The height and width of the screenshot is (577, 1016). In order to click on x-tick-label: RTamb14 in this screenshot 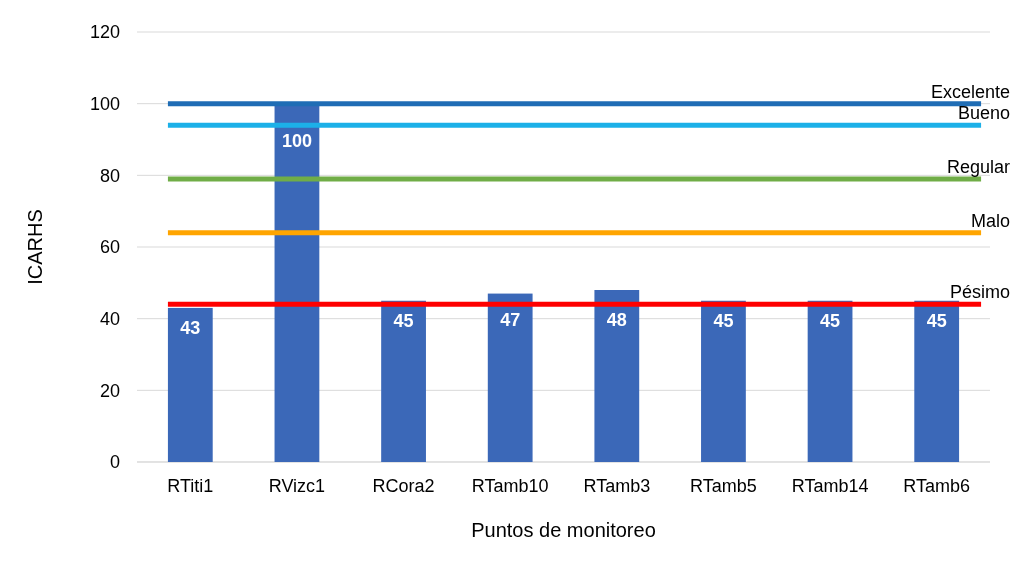, I will do `click(830, 486)`.